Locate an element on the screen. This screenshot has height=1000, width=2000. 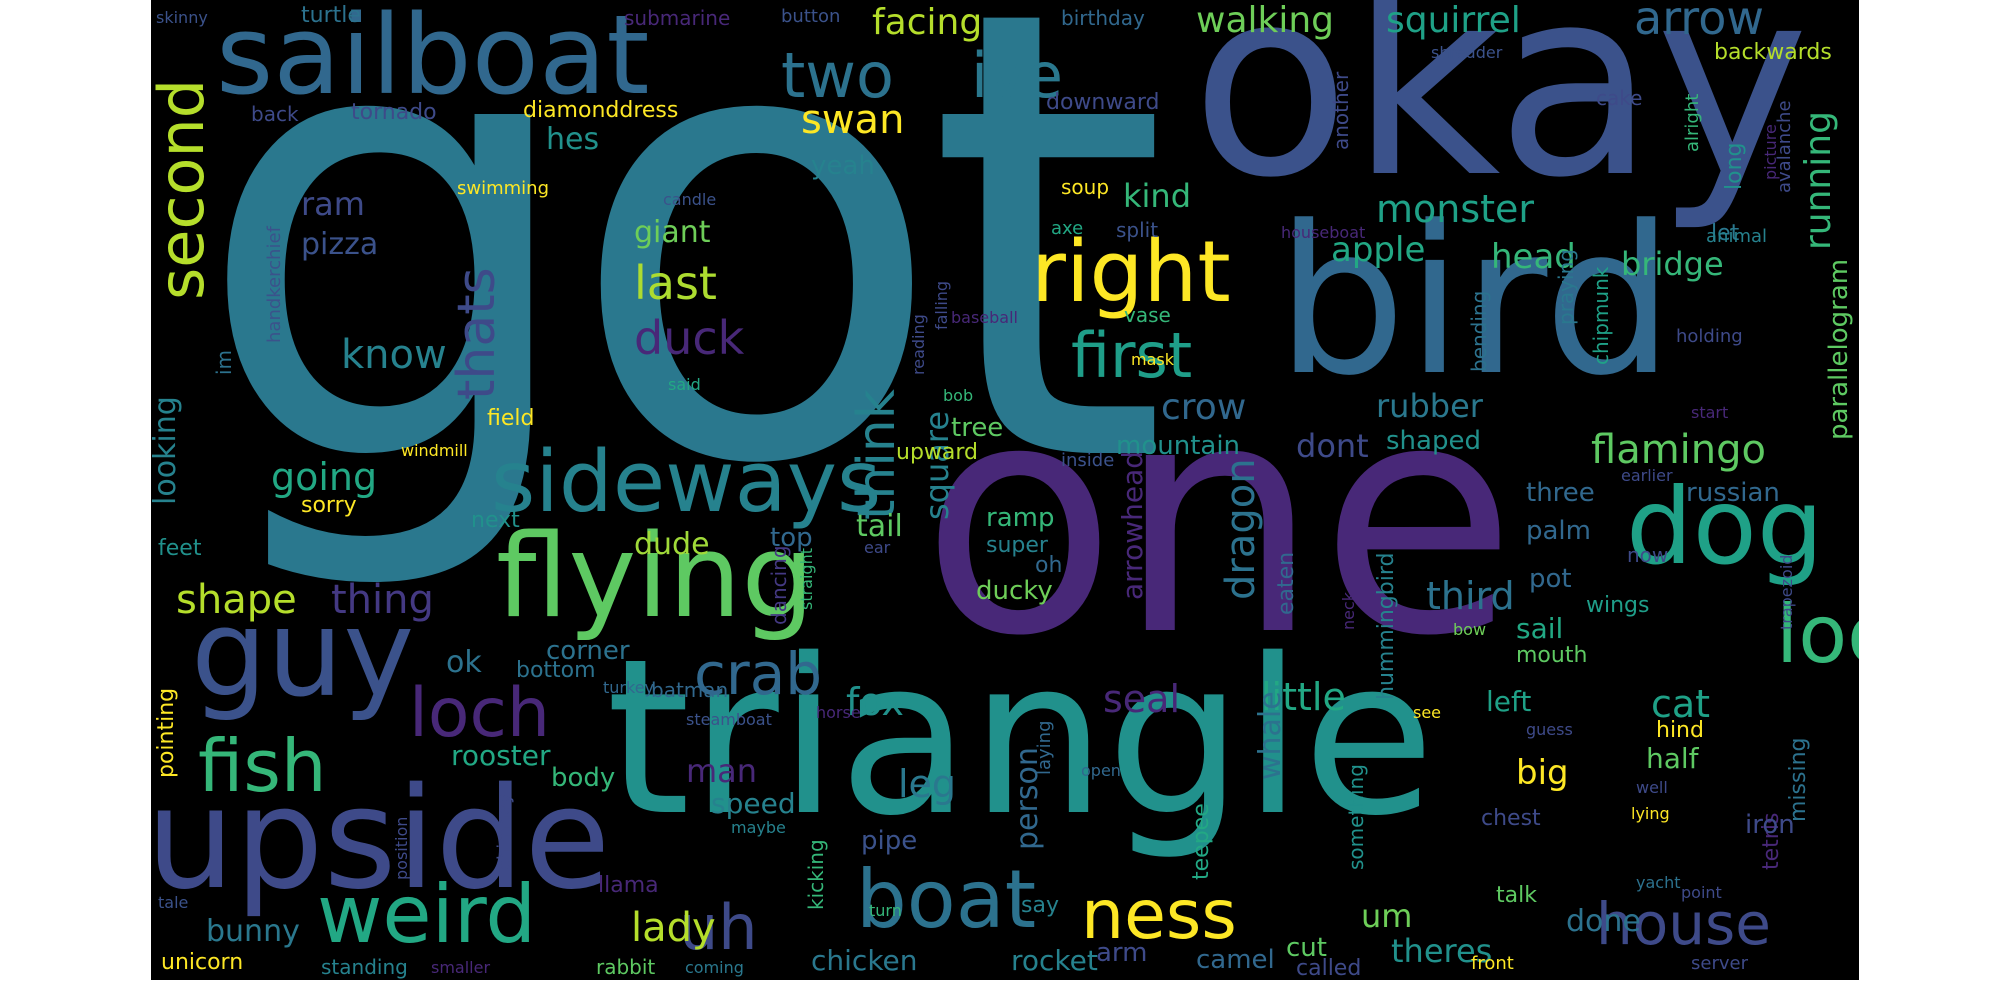
word-loch: loch is located at coordinates (479, 713).